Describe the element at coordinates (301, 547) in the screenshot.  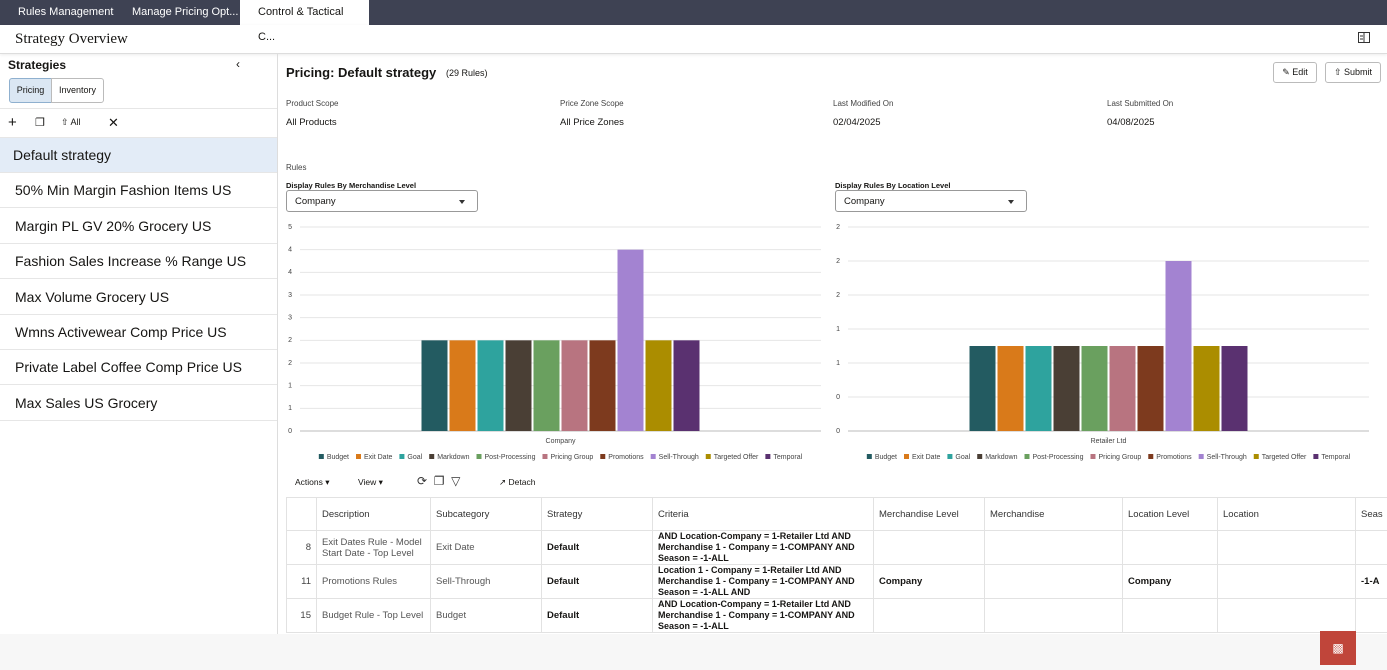
I see `row-id: 8` at that location.